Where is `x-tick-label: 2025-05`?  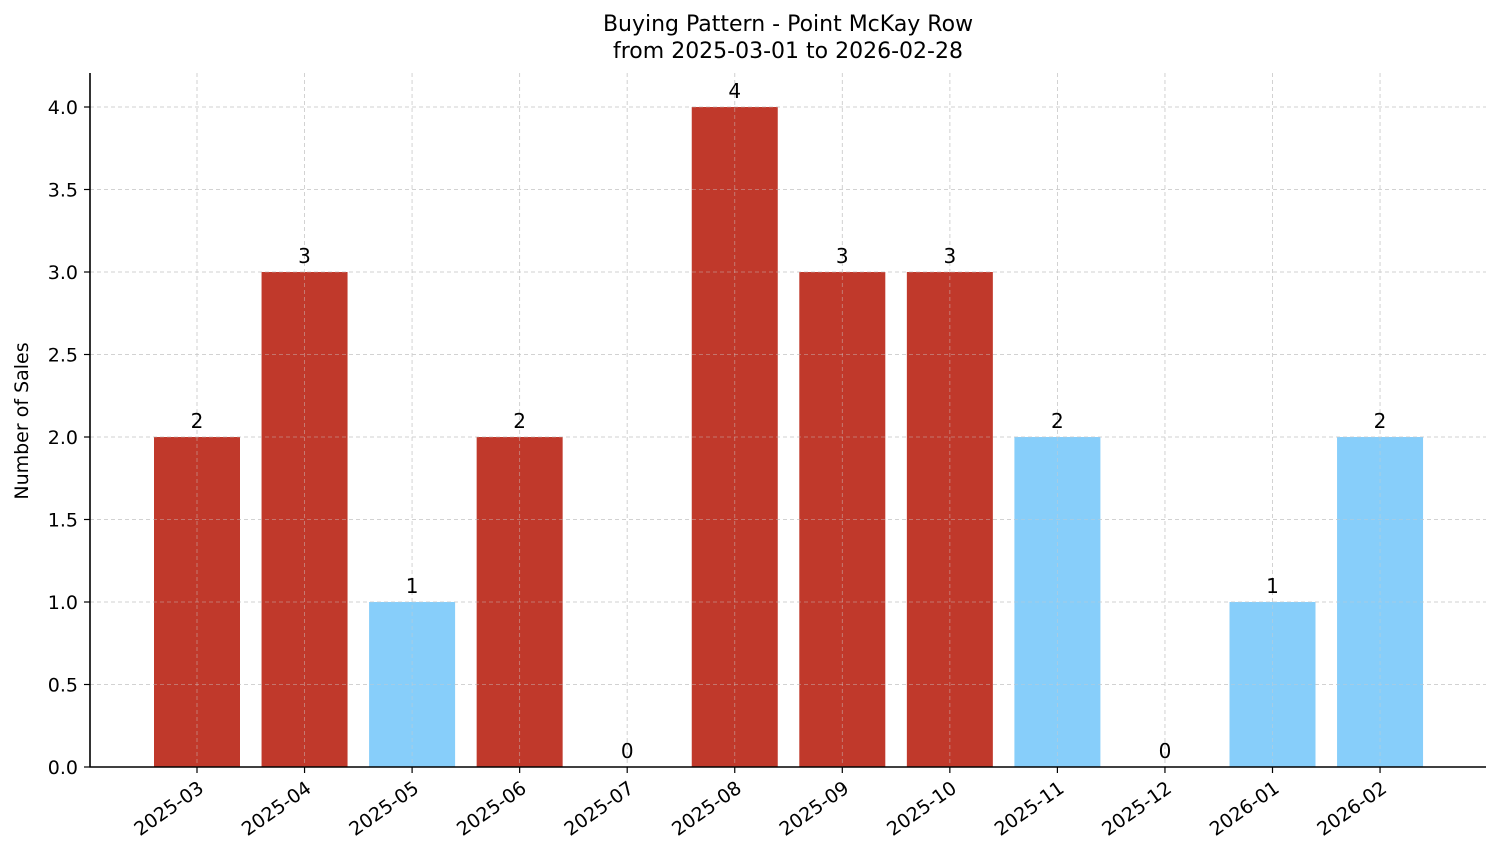
x-tick-label: 2025-05 is located at coordinates (384, 809).